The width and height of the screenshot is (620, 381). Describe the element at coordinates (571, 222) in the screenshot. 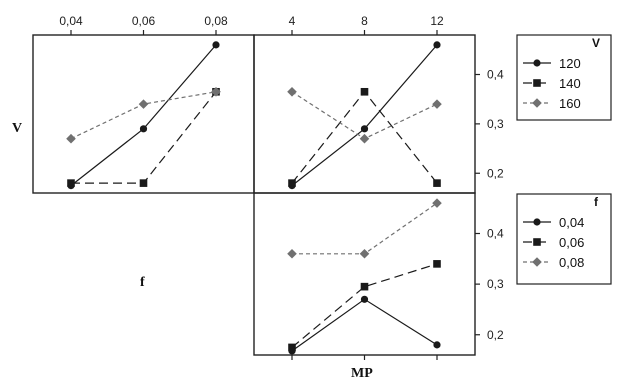

I see `legend-label: 0,04` at that location.